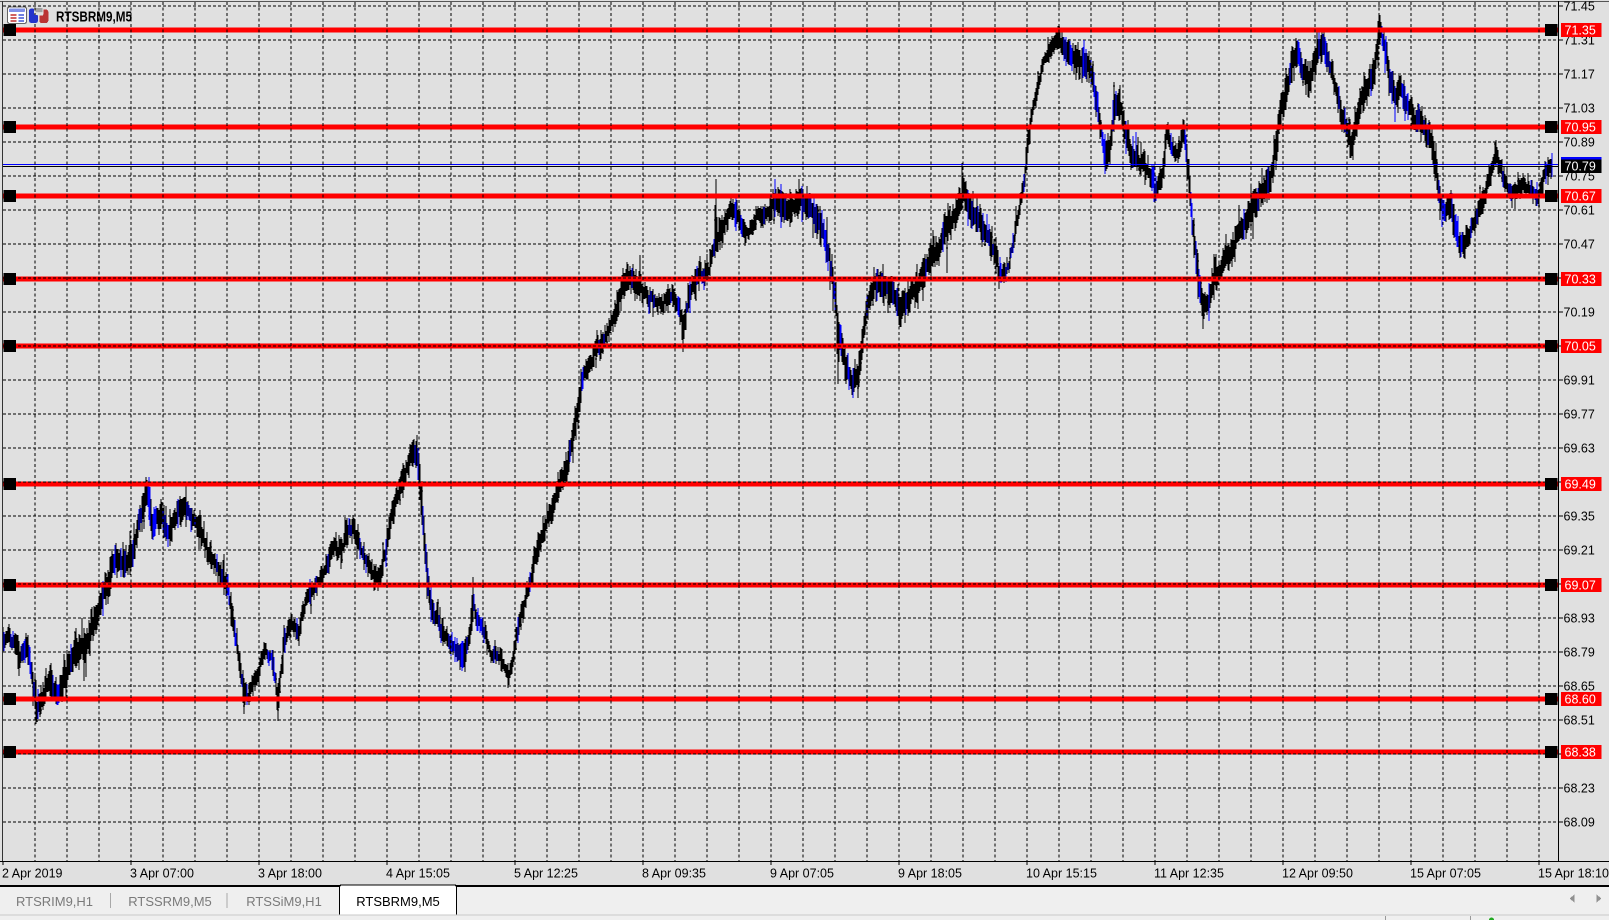  Describe the element at coordinates (162, 874) in the screenshot. I see `svg-text: 3 Apr 07:00` at that location.